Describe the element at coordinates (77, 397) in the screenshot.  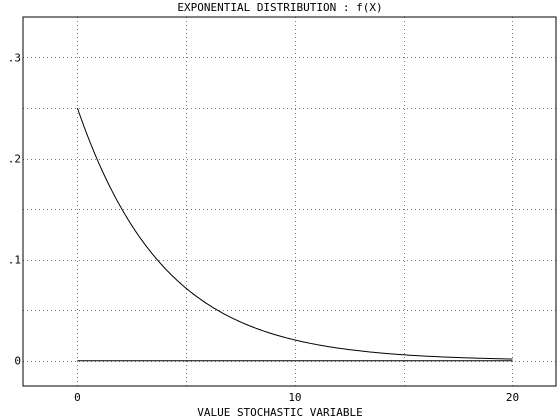
I see `x-tick-label: 0` at that location.